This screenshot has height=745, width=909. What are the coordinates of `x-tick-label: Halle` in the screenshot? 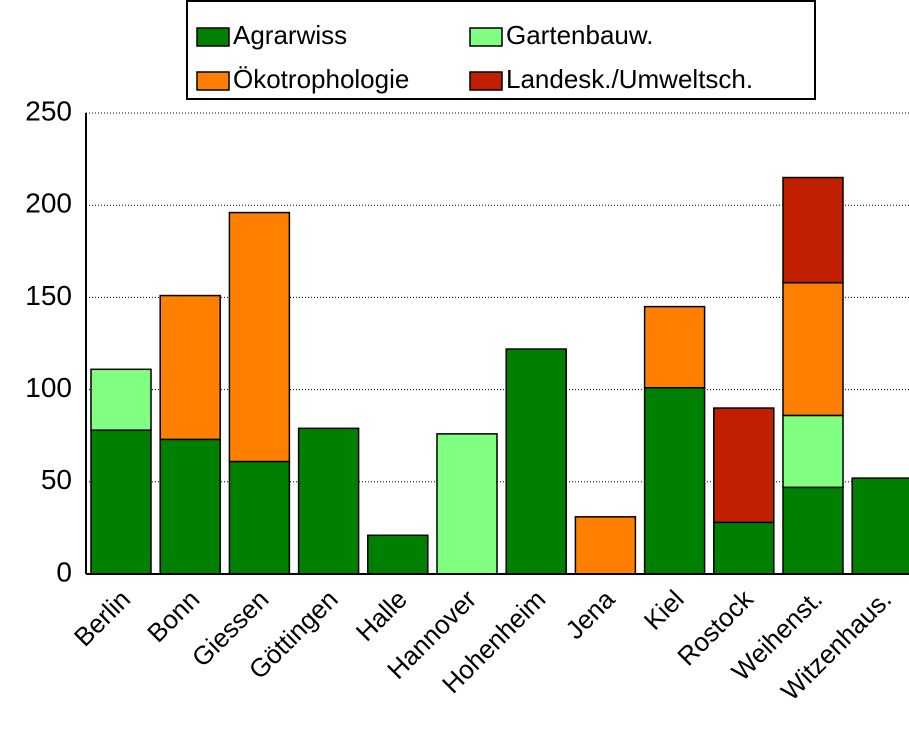 It's located at (381, 615).